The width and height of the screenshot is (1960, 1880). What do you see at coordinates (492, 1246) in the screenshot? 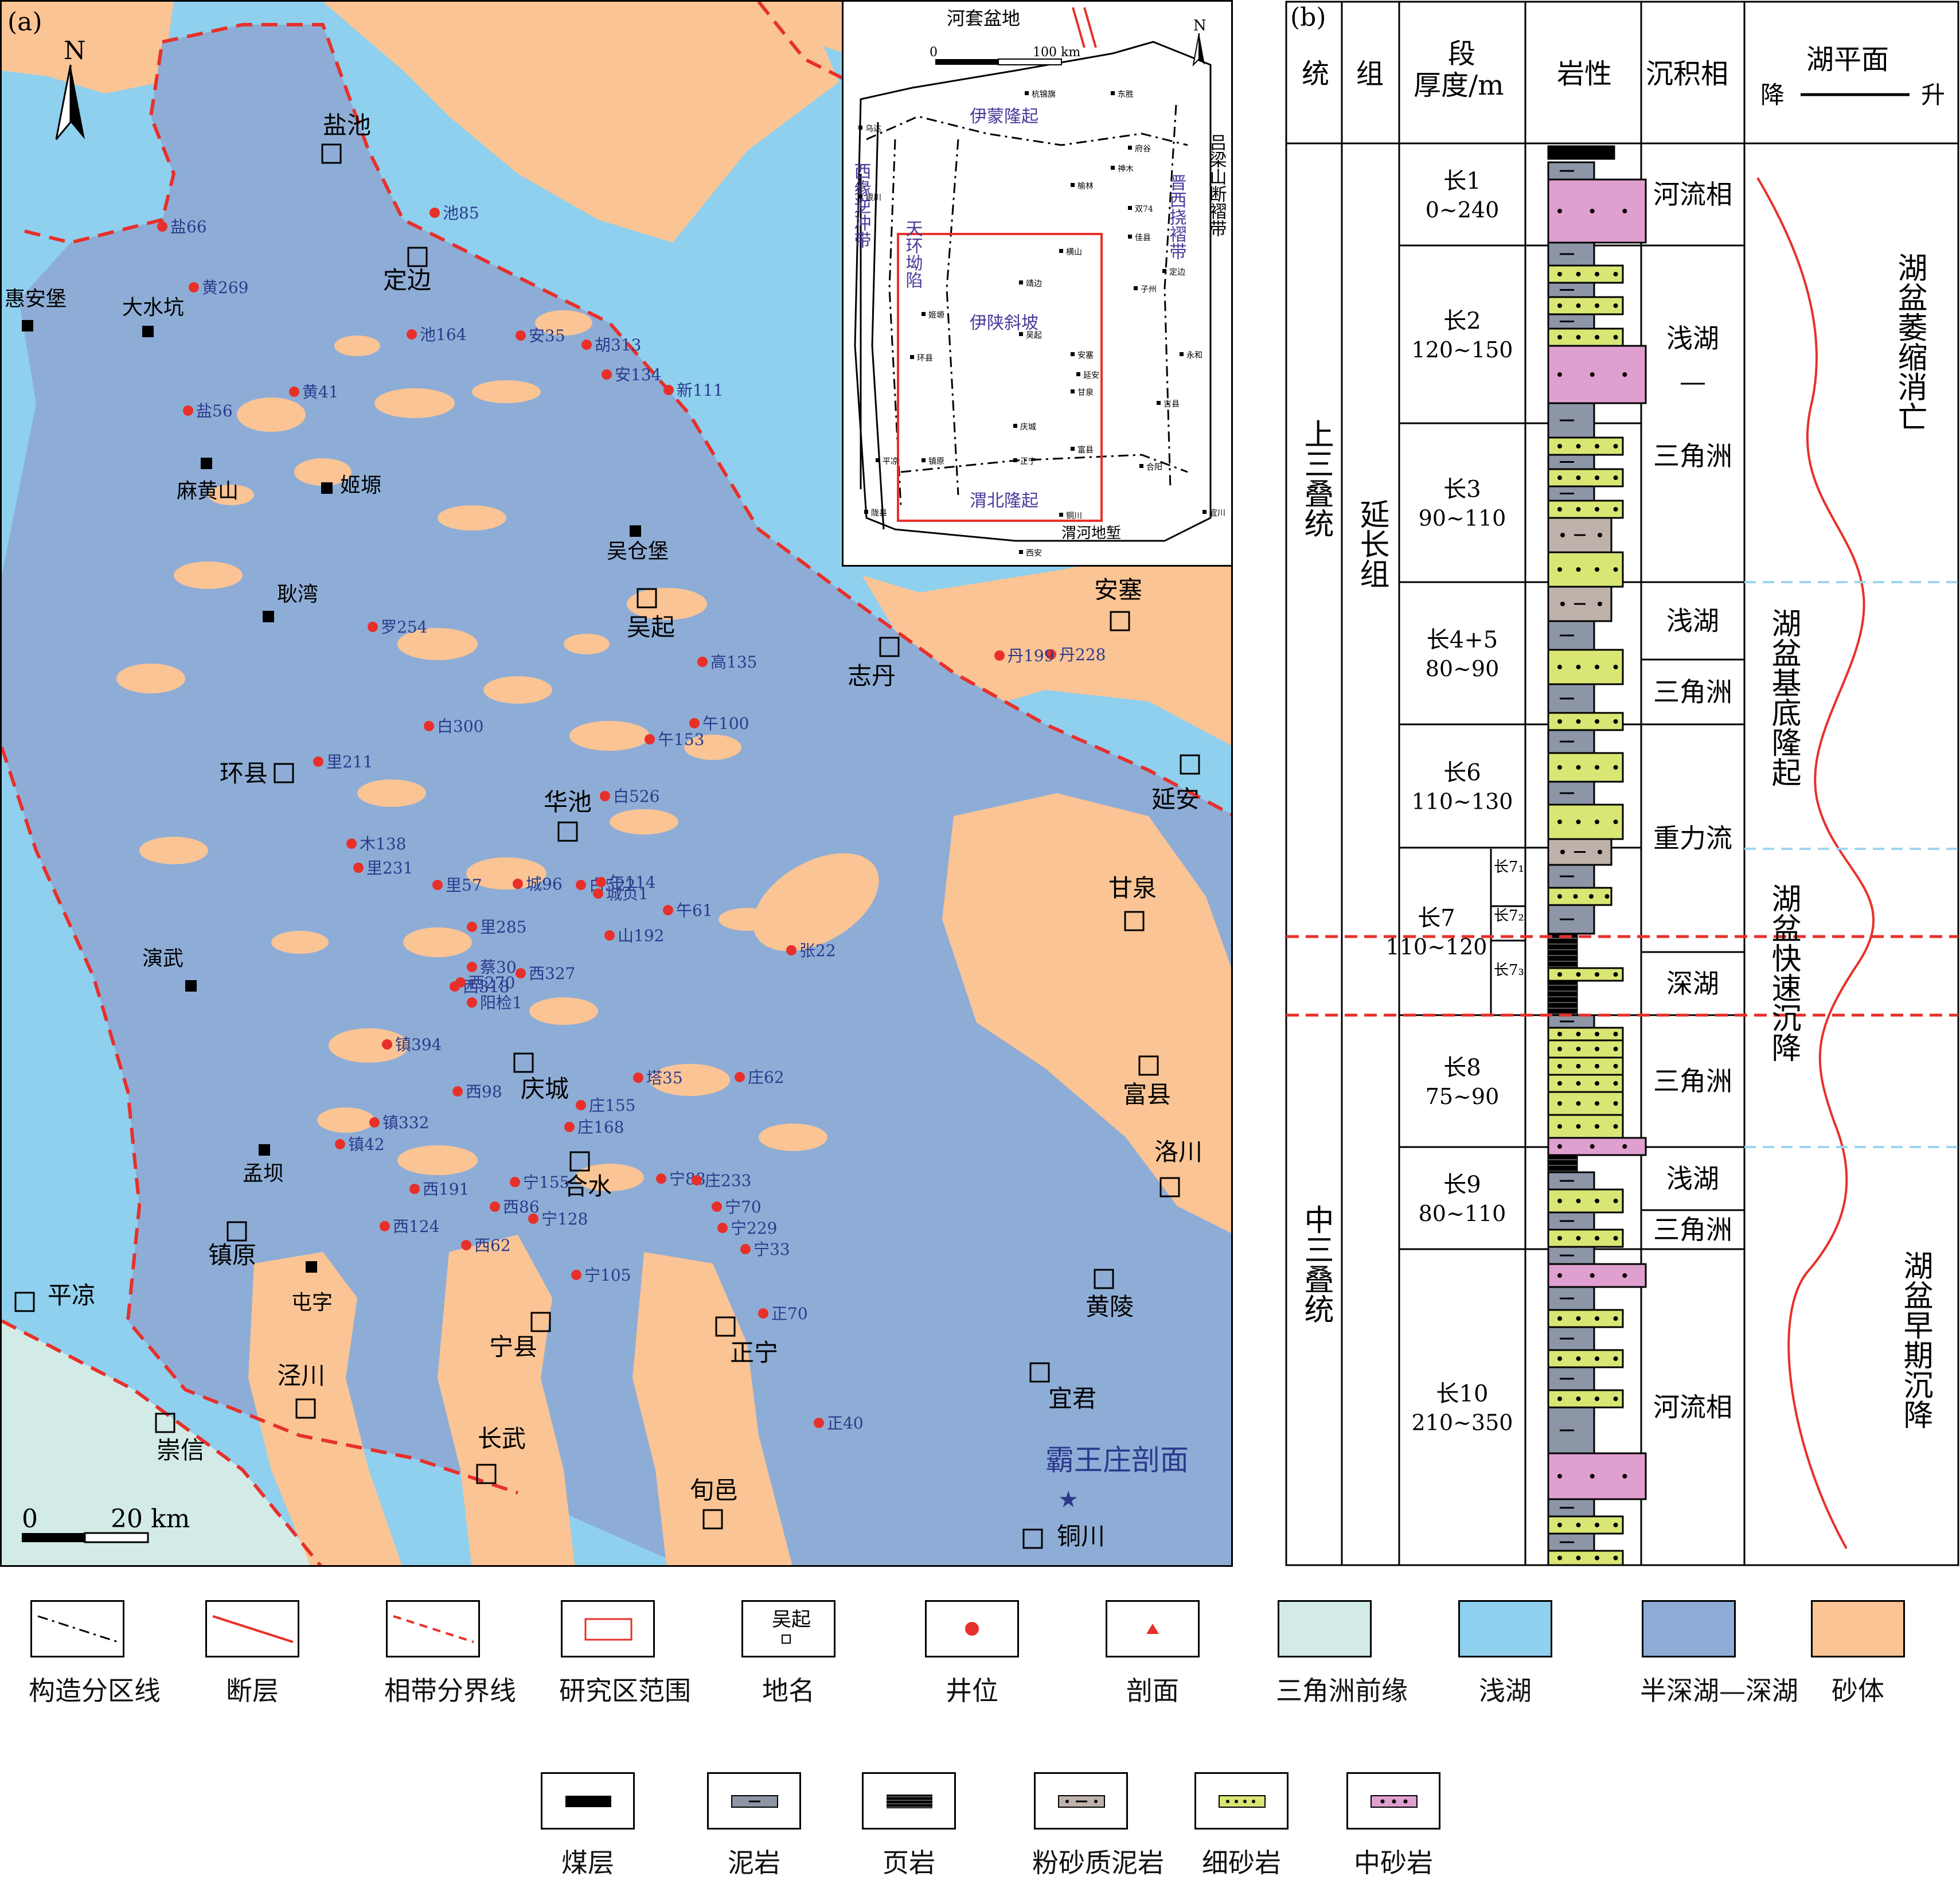
I see `well-label: 西62` at bounding box center [492, 1246].